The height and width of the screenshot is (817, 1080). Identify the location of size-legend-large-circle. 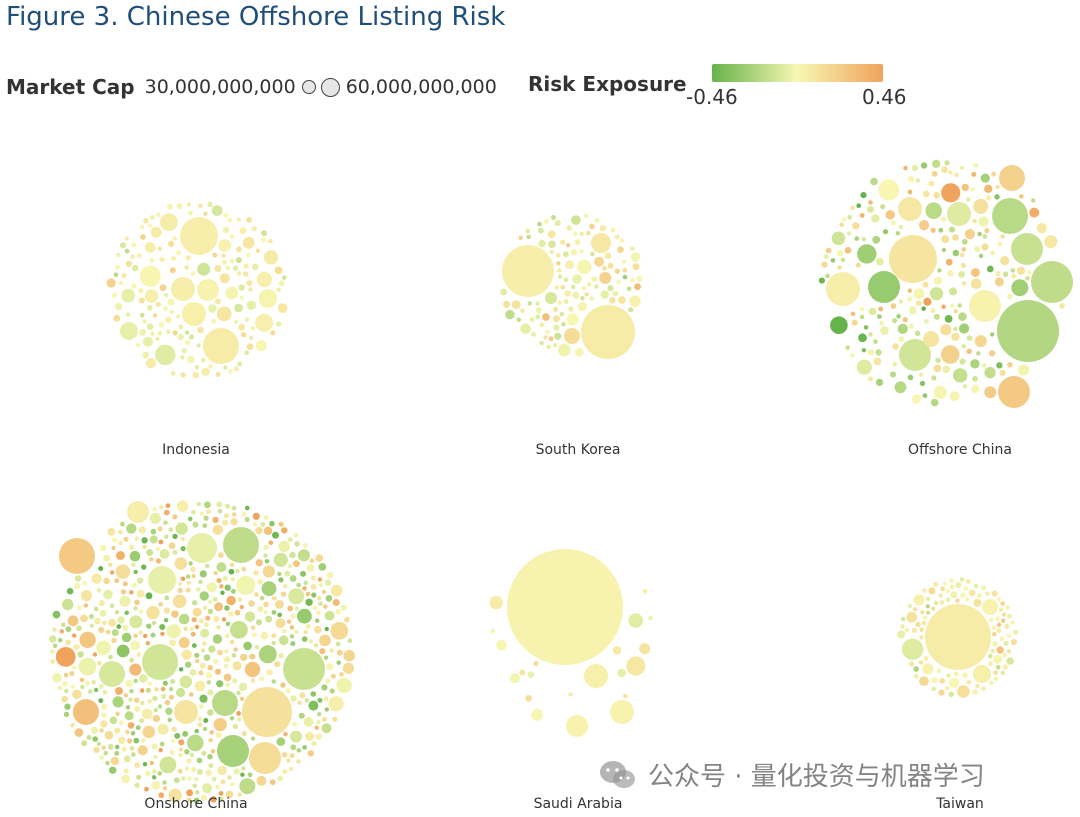
(330, 87).